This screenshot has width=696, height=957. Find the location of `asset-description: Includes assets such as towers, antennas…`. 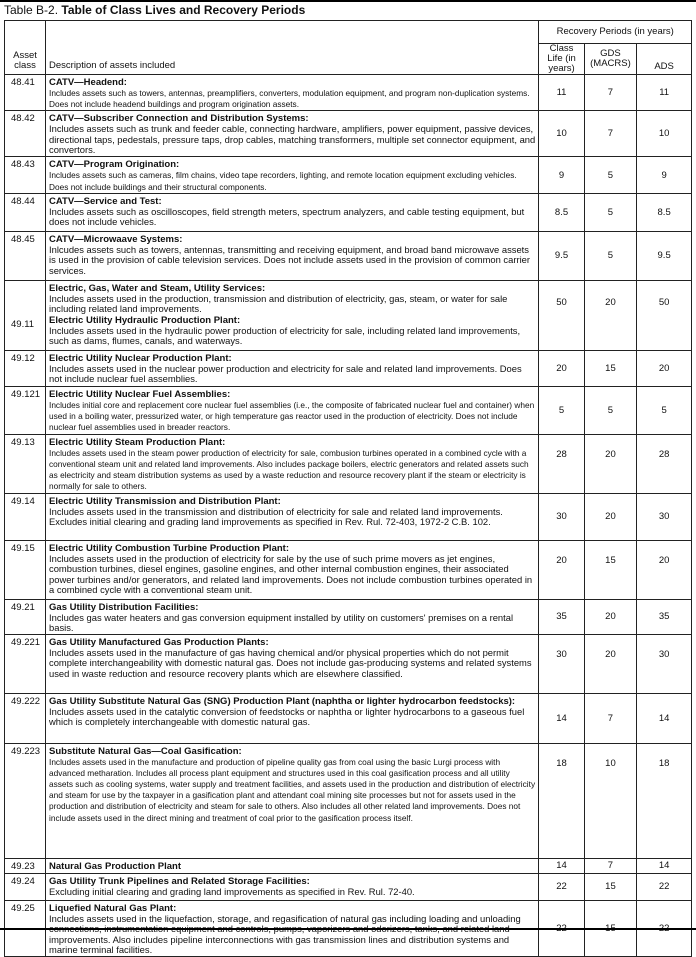

asset-description: Includes assets such as towers, antennas… is located at coordinates (289, 99).